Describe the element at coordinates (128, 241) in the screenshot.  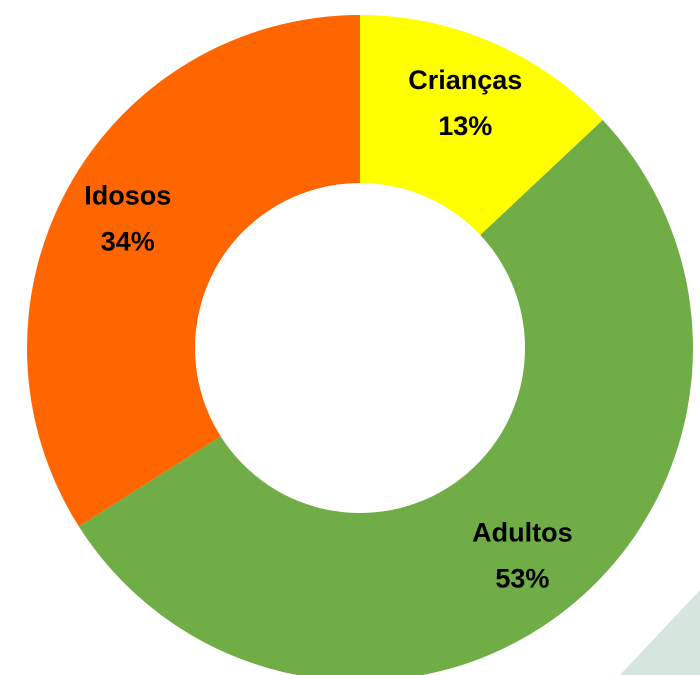
I see `value-label: 34%` at that location.